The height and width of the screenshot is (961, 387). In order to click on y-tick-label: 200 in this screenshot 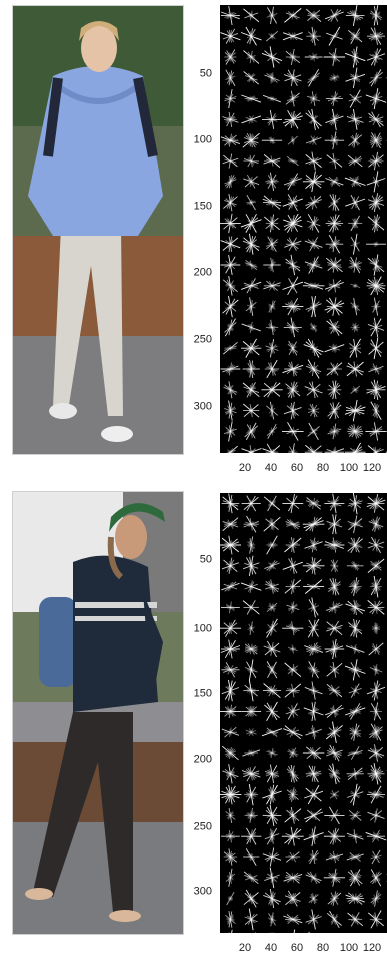, I will do `click(202, 272)`.